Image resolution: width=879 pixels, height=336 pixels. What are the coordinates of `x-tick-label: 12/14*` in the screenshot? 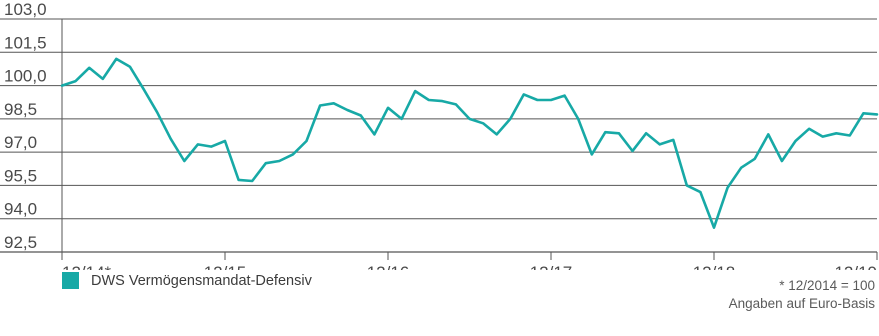 It's located at (87, 266).